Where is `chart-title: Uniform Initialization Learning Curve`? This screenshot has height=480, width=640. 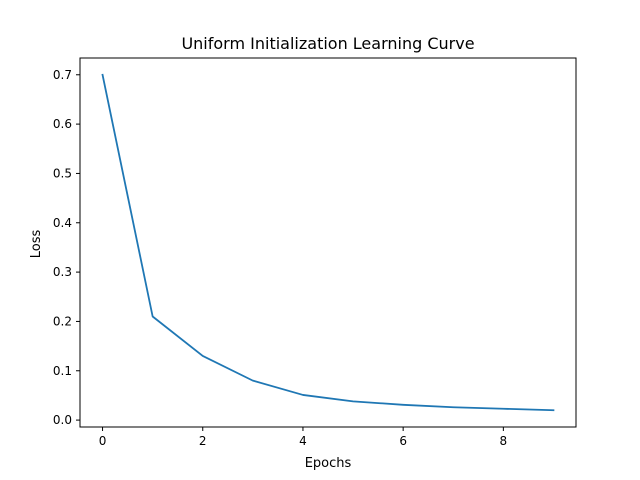
chart-title: Uniform Initialization Learning Curve is located at coordinates (327, 43).